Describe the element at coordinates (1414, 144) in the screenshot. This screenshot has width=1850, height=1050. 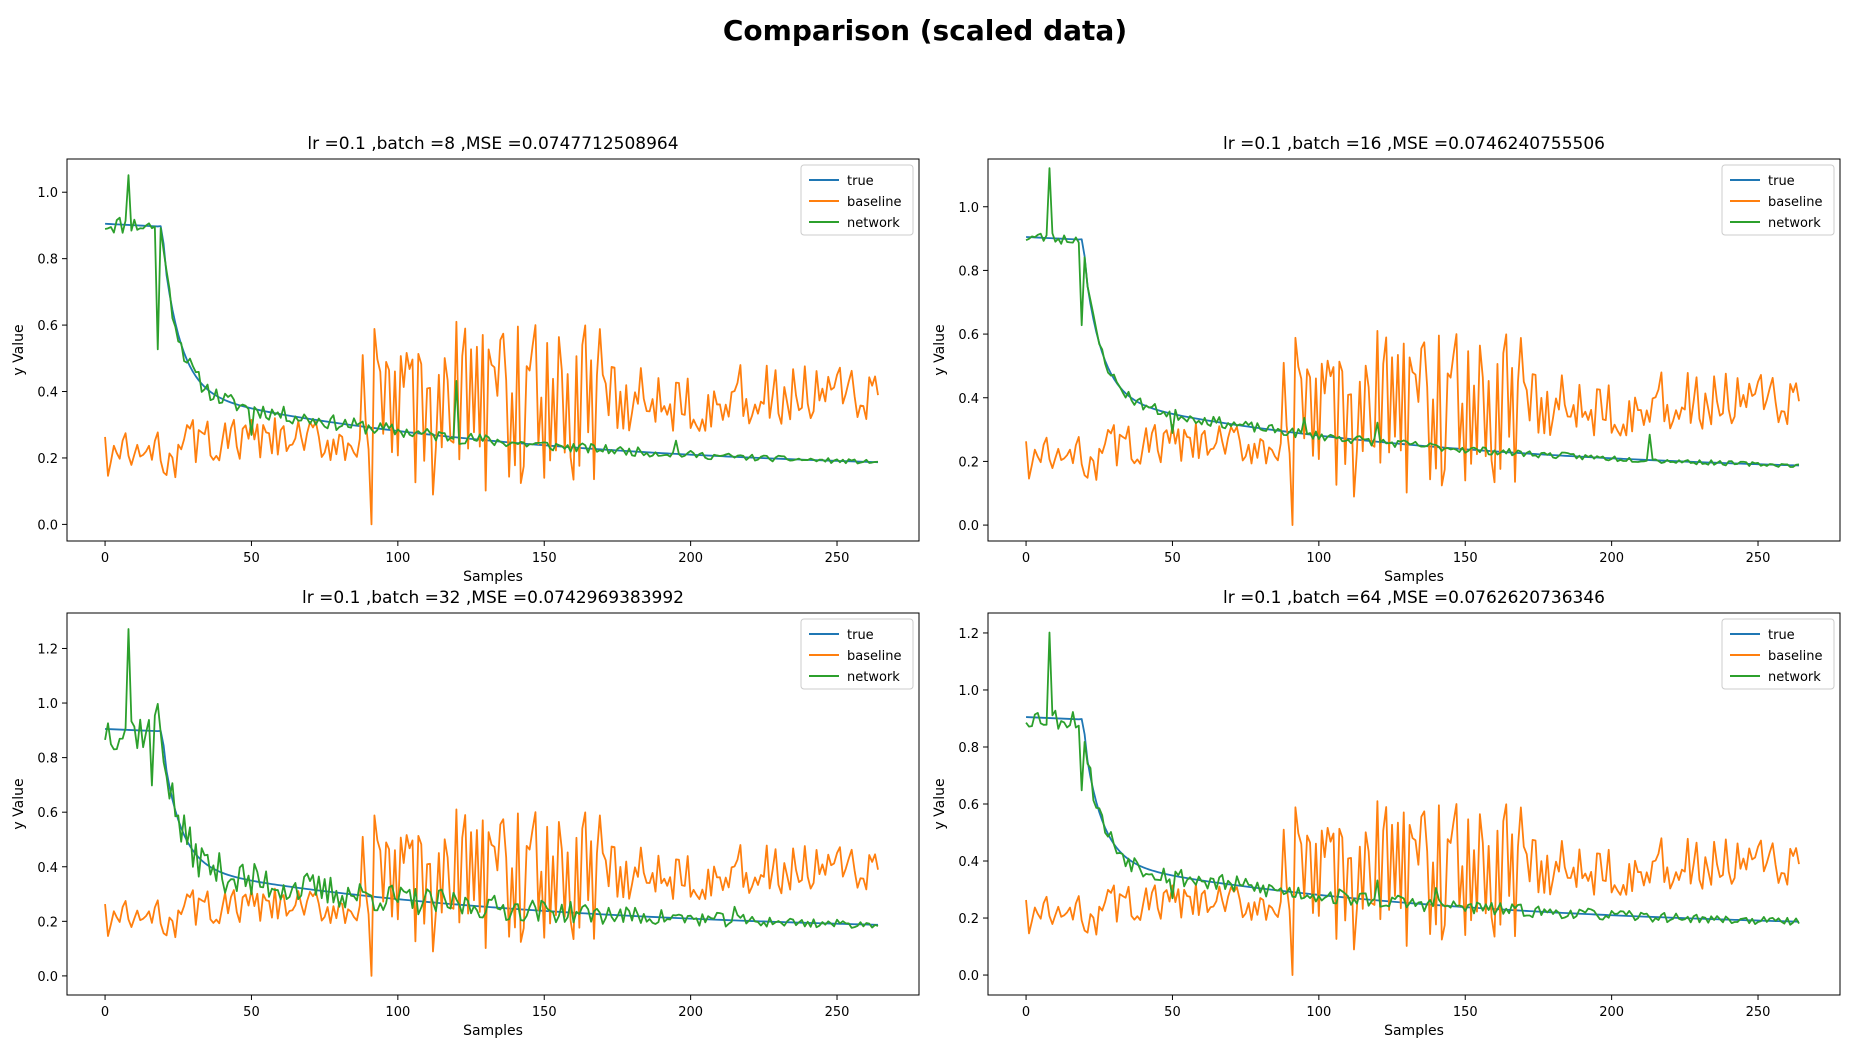
I see `subplot-title: lr =0.1 ,batch =16 ,MSE =0.0746240755506` at that location.